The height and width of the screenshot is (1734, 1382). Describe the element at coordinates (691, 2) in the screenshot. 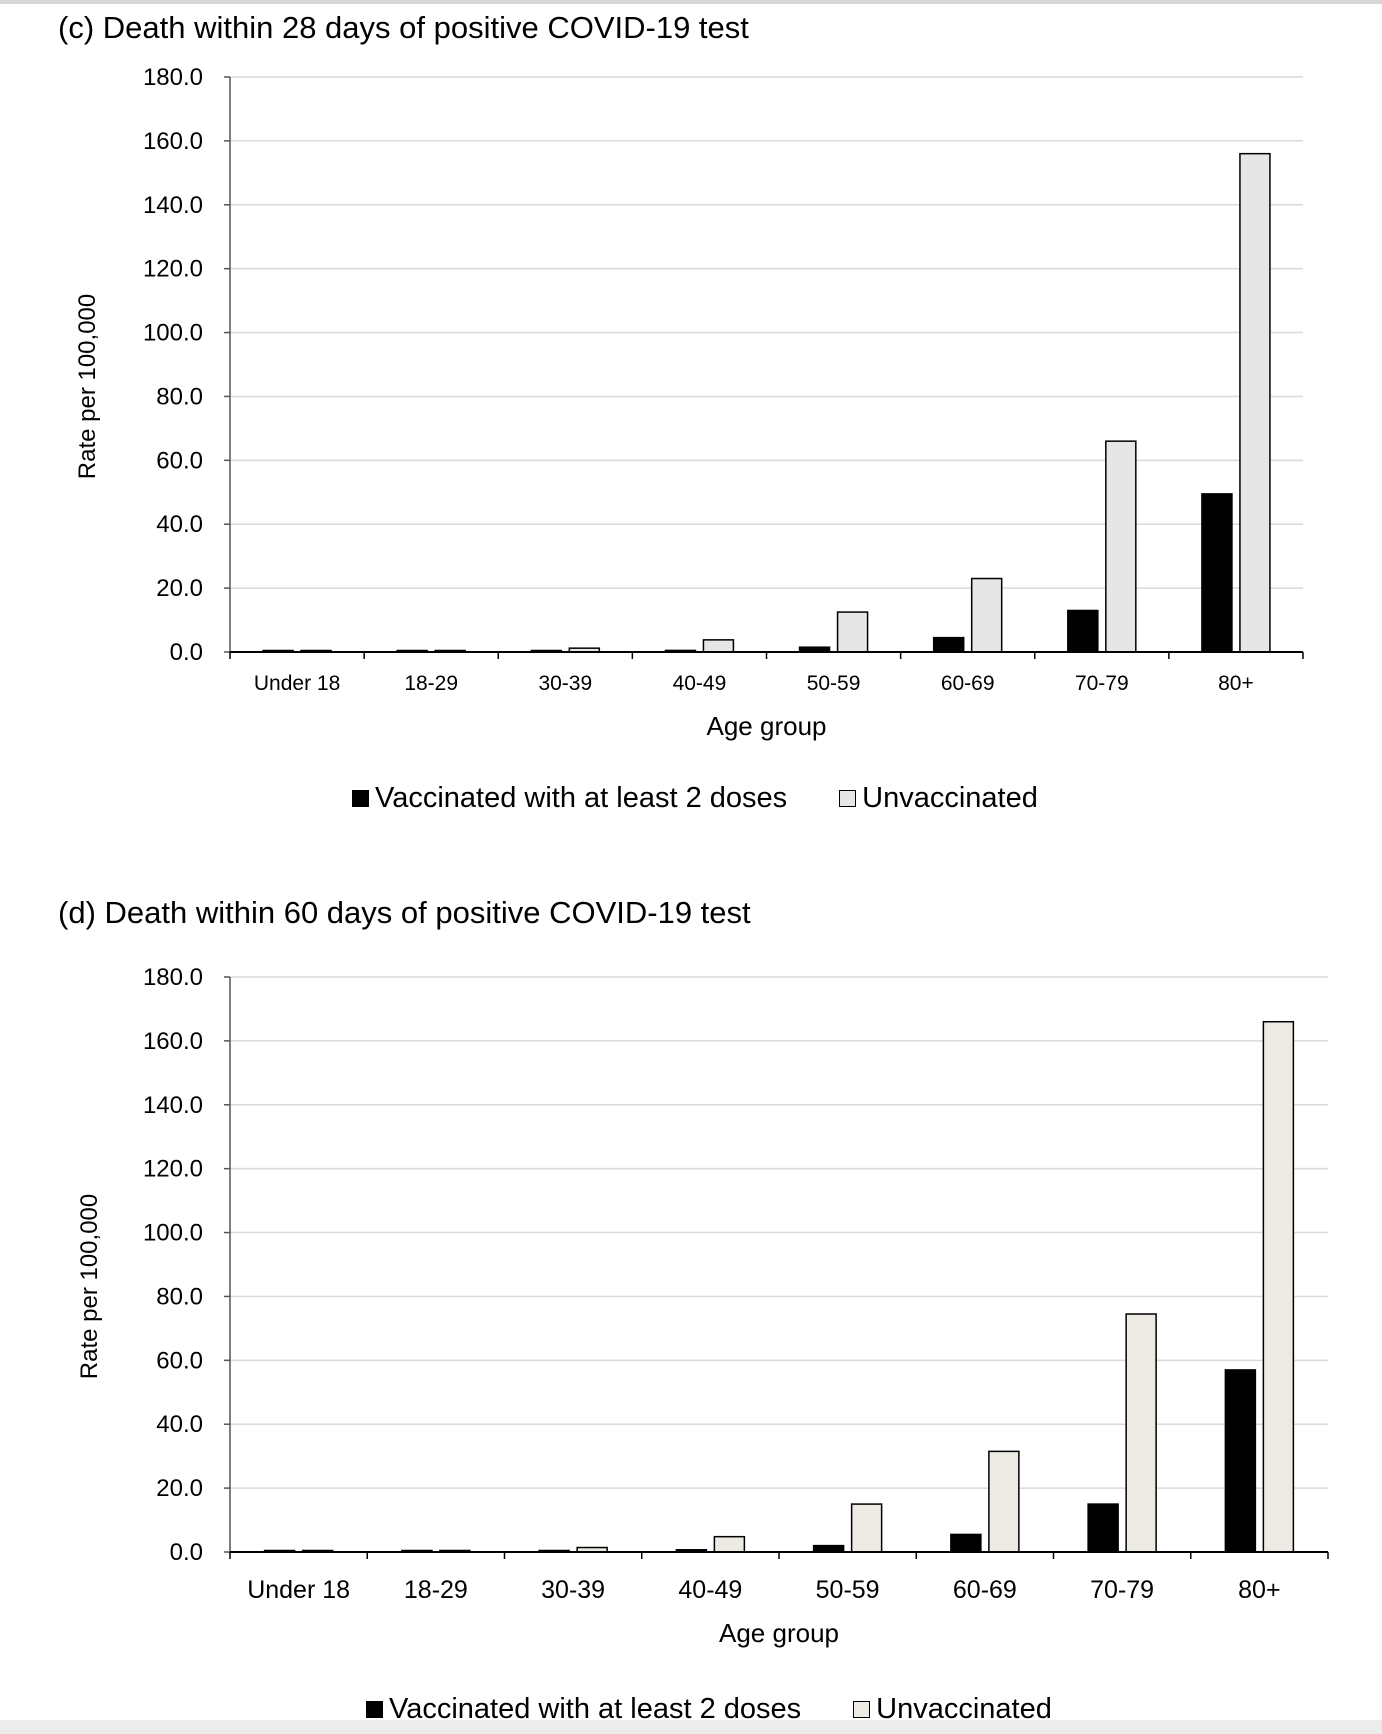

I see `top-edge` at that location.